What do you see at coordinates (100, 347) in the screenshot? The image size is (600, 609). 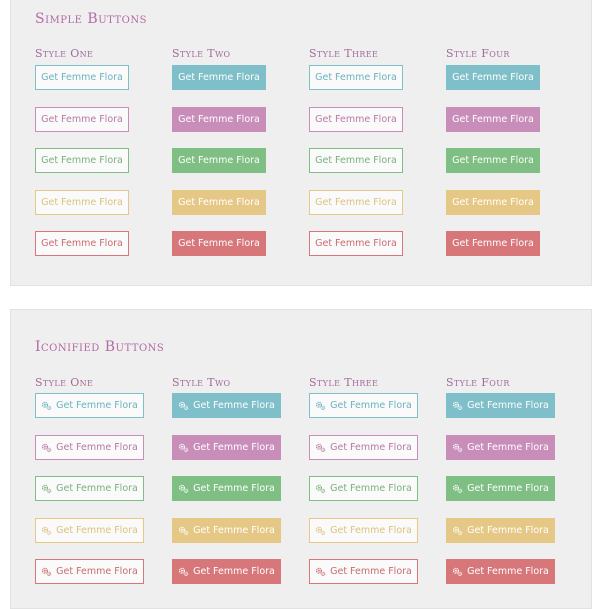 I see `iconified-buttons-title: Iconified Buttons` at bounding box center [100, 347].